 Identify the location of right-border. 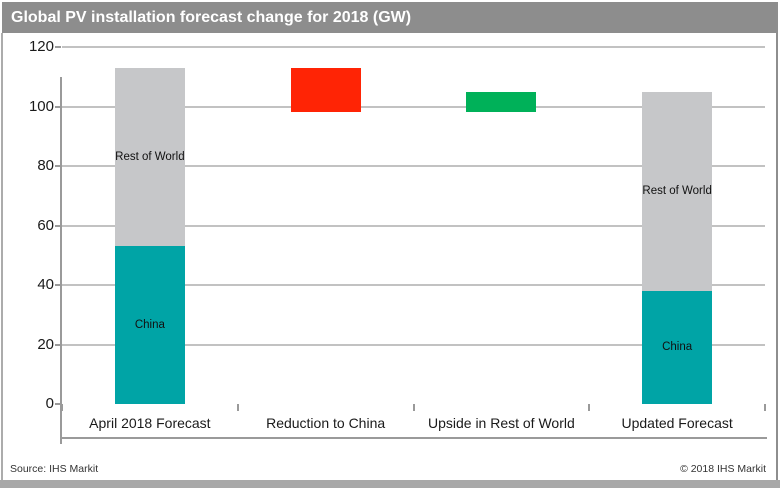
(777, 241).